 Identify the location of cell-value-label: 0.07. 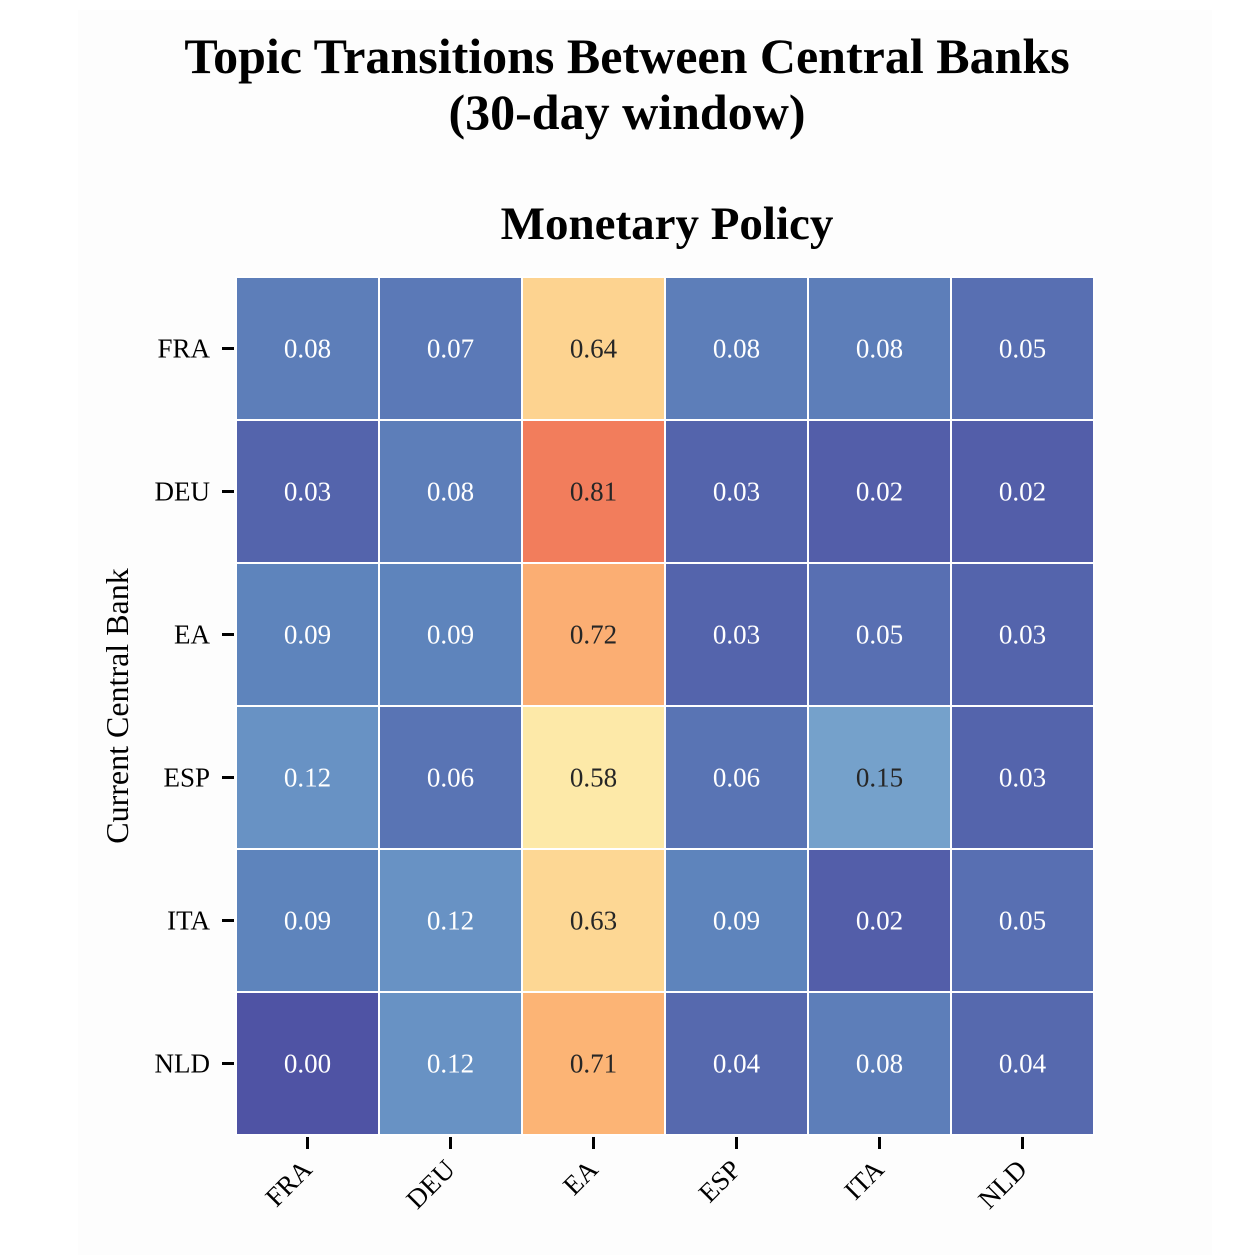
(450, 349).